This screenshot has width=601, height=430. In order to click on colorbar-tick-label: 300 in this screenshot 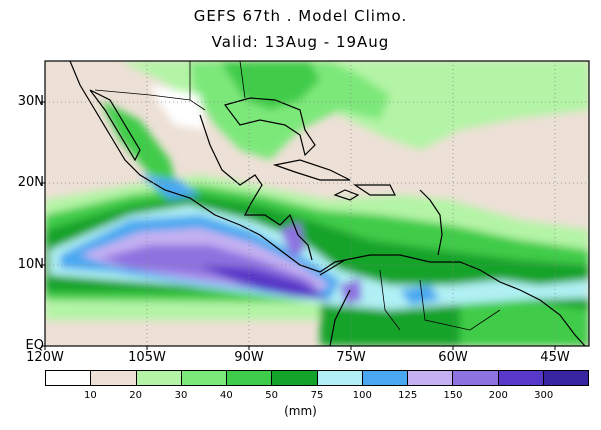, I will do `click(544, 395)`.